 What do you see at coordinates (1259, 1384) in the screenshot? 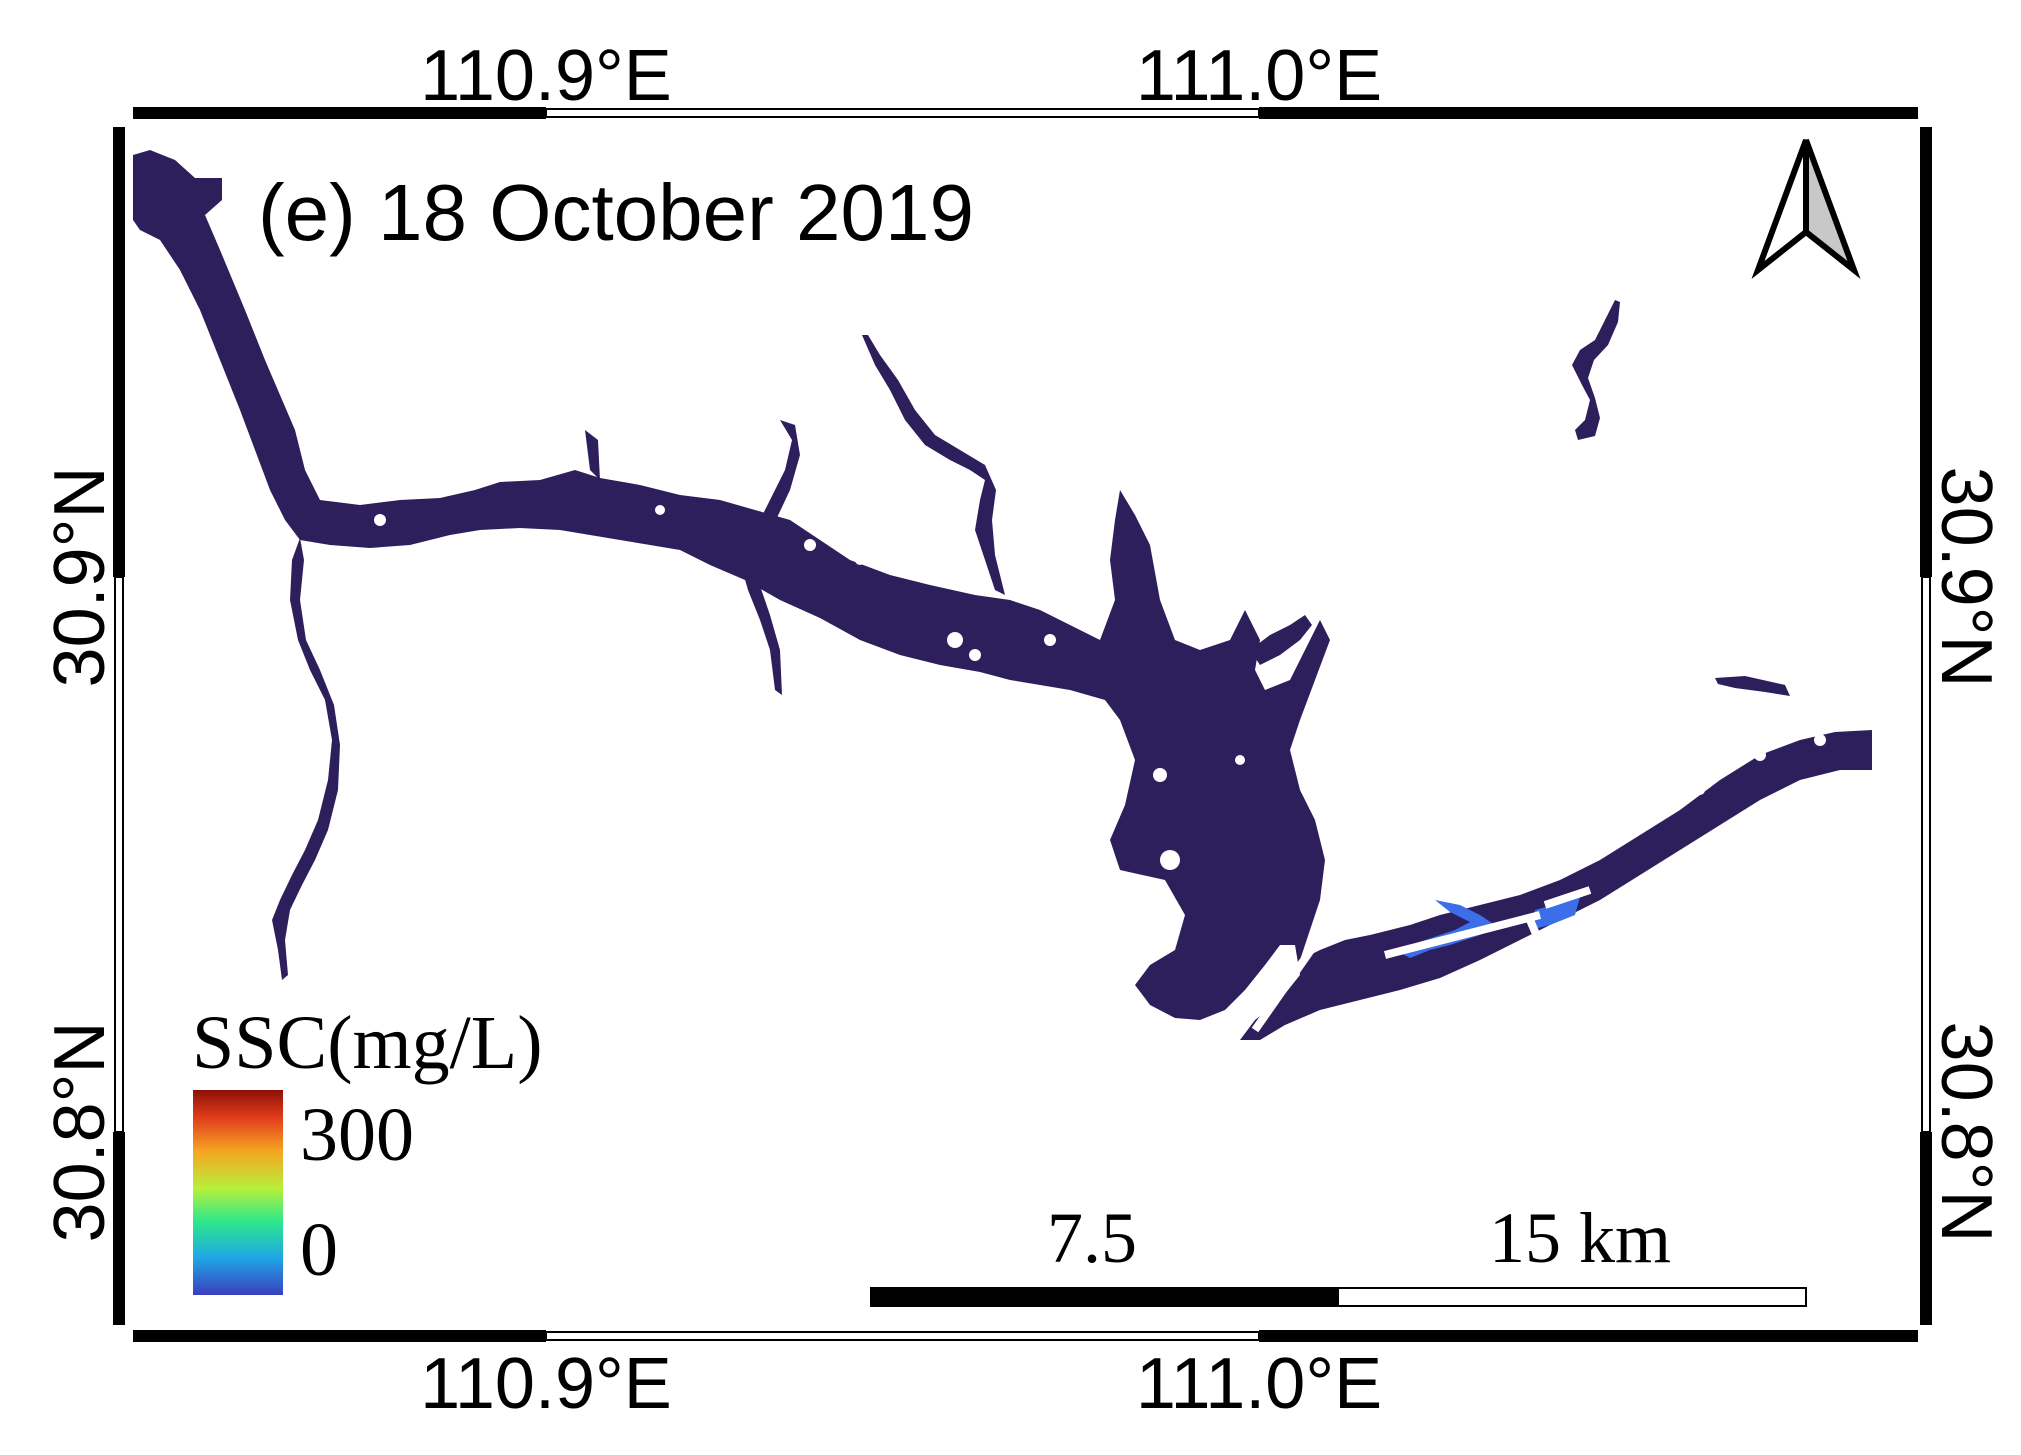
I see `bottom-axis-label: 111.0°E` at bounding box center [1259, 1384].